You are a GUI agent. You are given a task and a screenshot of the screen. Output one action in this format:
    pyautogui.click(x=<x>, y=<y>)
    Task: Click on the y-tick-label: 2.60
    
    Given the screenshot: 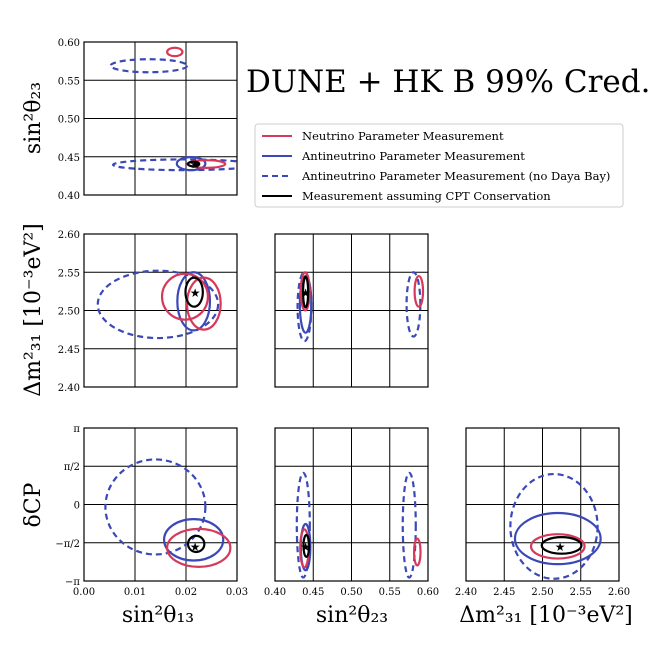 What is the action you would take?
    pyautogui.click(x=69, y=235)
    